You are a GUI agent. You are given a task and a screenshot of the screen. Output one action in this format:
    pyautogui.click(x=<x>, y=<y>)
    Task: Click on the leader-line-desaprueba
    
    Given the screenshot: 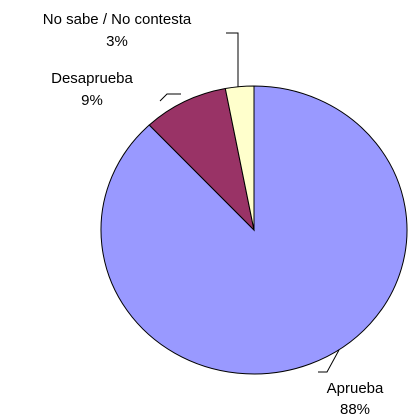 What is the action you would take?
    pyautogui.click(x=170, y=97)
    